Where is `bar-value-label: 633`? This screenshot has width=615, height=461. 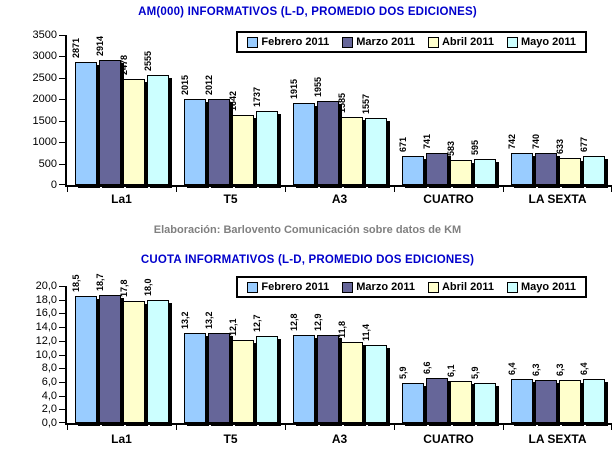
bar-value-label: 633 is located at coordinates (560, 146).